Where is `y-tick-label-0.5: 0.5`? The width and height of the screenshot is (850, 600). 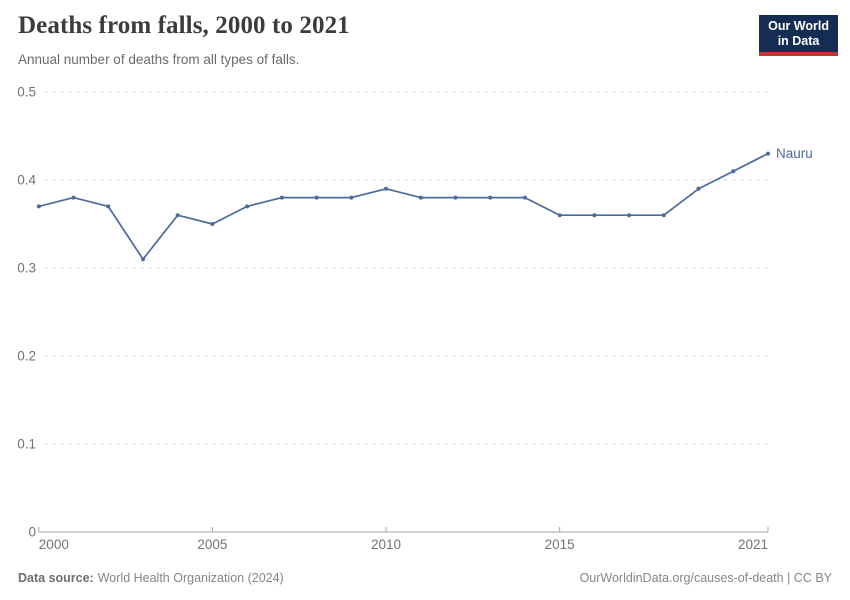
y-tick-label-0.5: 0.5 is located at coordinates (26, 92).